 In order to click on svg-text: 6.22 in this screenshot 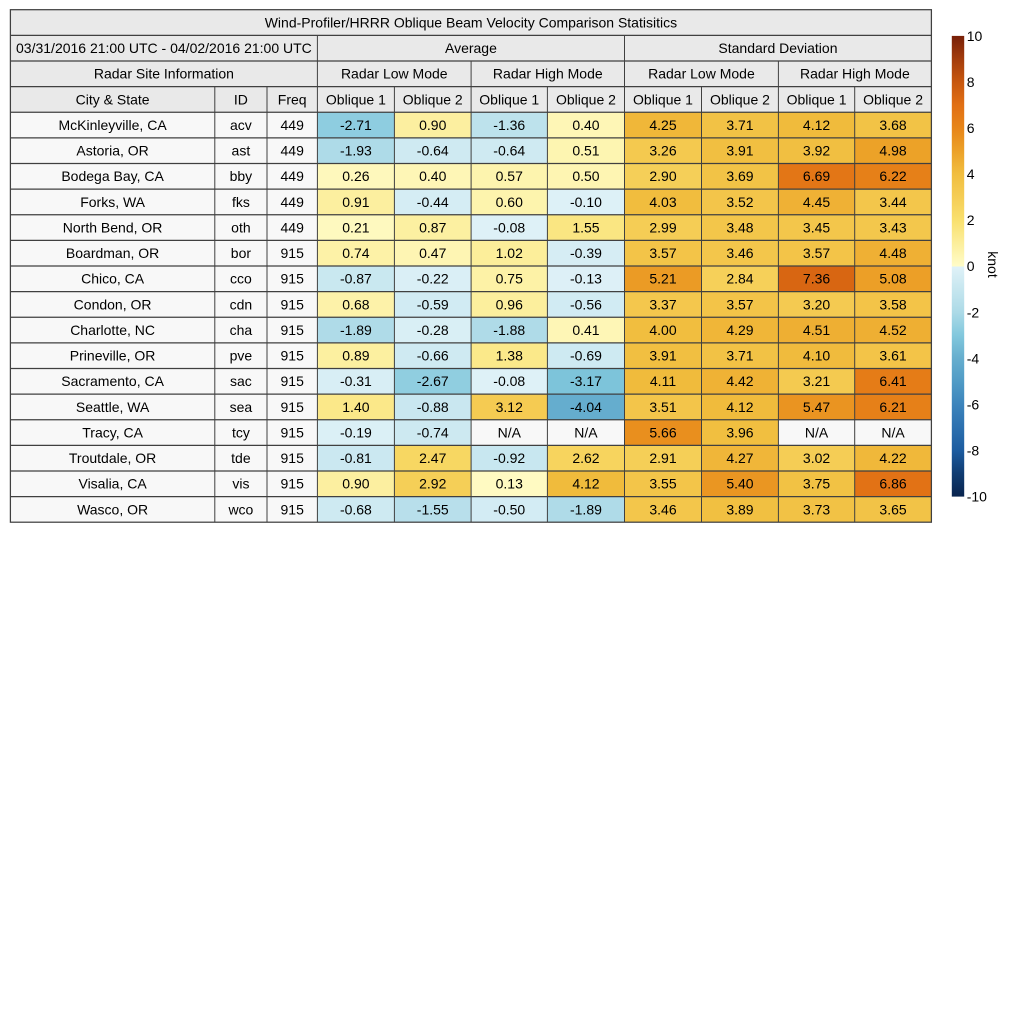, I will do `click(892, 176)`.